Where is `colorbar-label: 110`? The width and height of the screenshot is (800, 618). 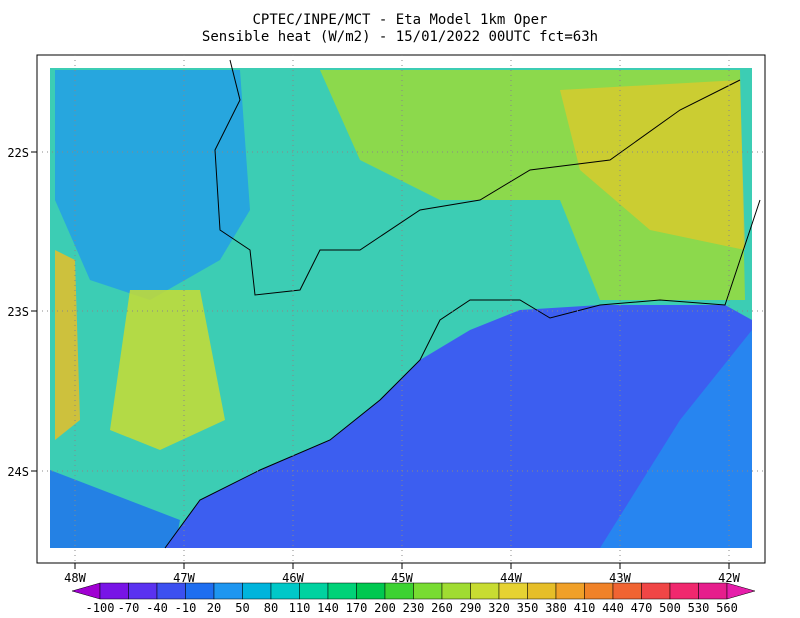 colorbar-label: 110 is located at coordinates (300, 608).